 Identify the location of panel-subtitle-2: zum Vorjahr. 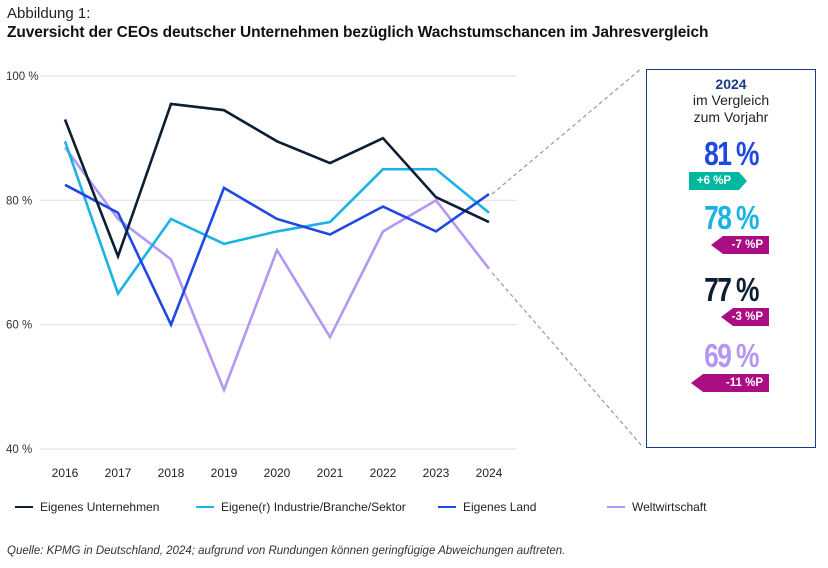
(731, 117).